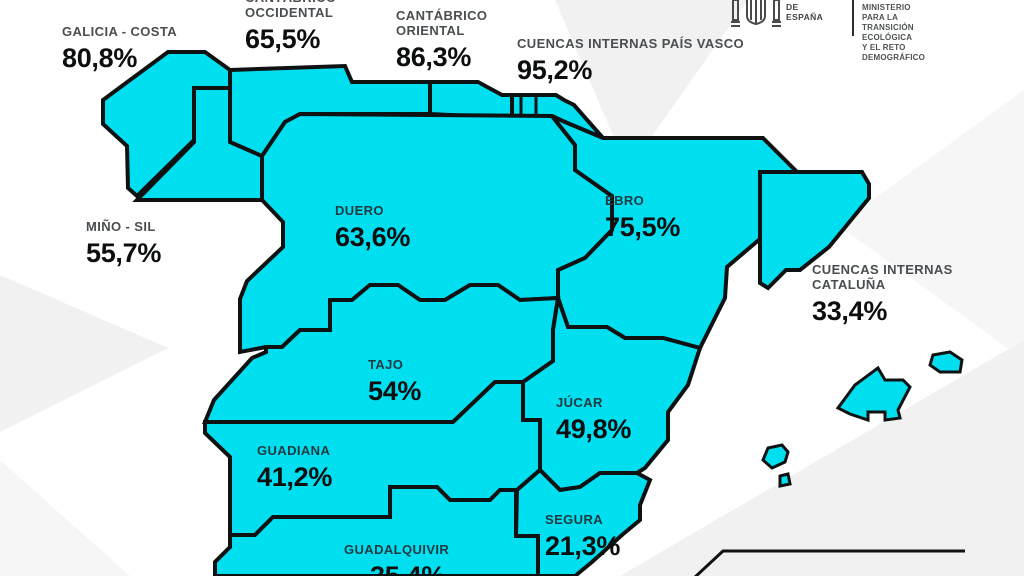 Image resolution: width=1024 pixels, height=576 pixels. What do you see at coordinates (579, 402) in the screenshot?
I see `region-name: JÚCAR` at bounding box center [579, 402].